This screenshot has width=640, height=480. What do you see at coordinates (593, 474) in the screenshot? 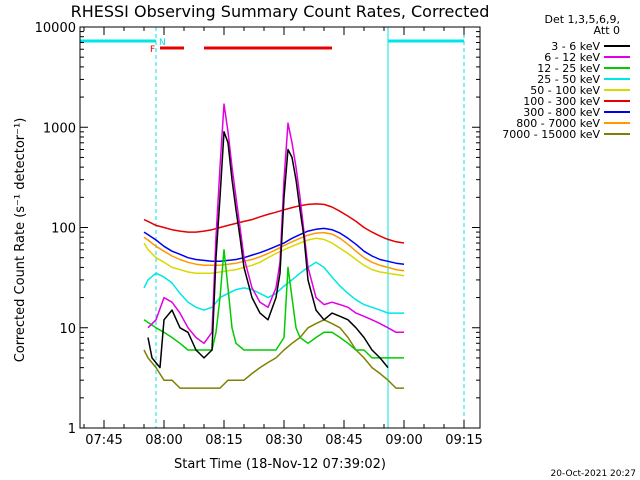
I see `footer-date: 20-Oct-2021 20:27` at bounding box center [593, 474].